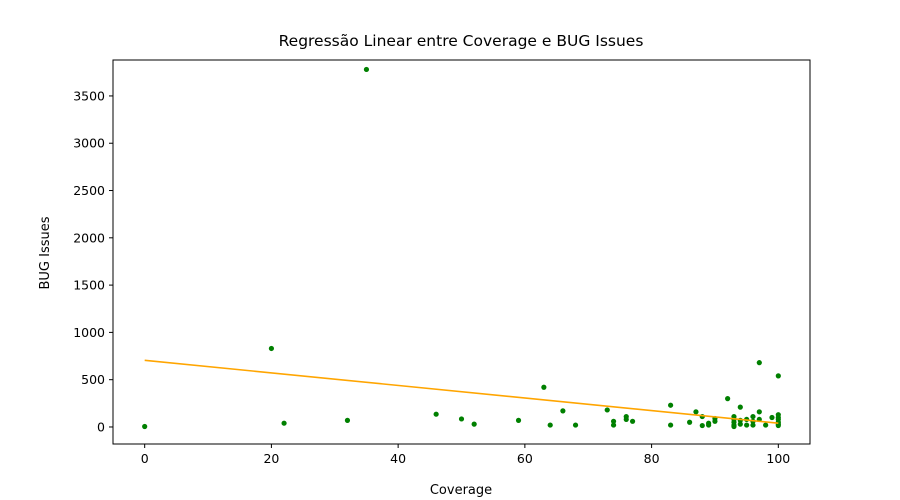  I want to click on x-tick-label: 0, so click(145, 458).